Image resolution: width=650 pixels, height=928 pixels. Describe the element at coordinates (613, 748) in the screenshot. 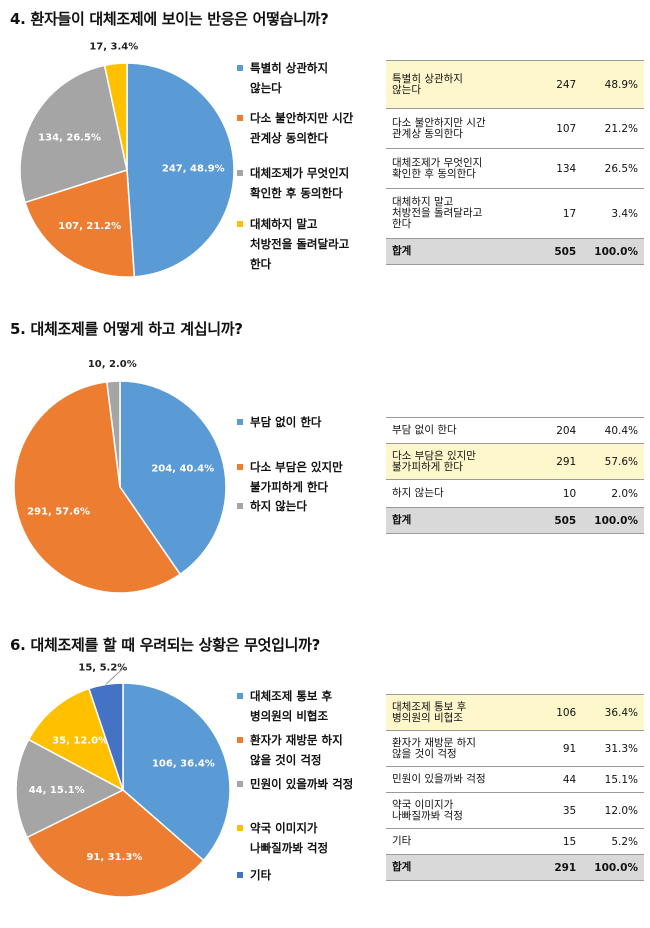

I see `table-cell-percent: 31.3%` at that location.